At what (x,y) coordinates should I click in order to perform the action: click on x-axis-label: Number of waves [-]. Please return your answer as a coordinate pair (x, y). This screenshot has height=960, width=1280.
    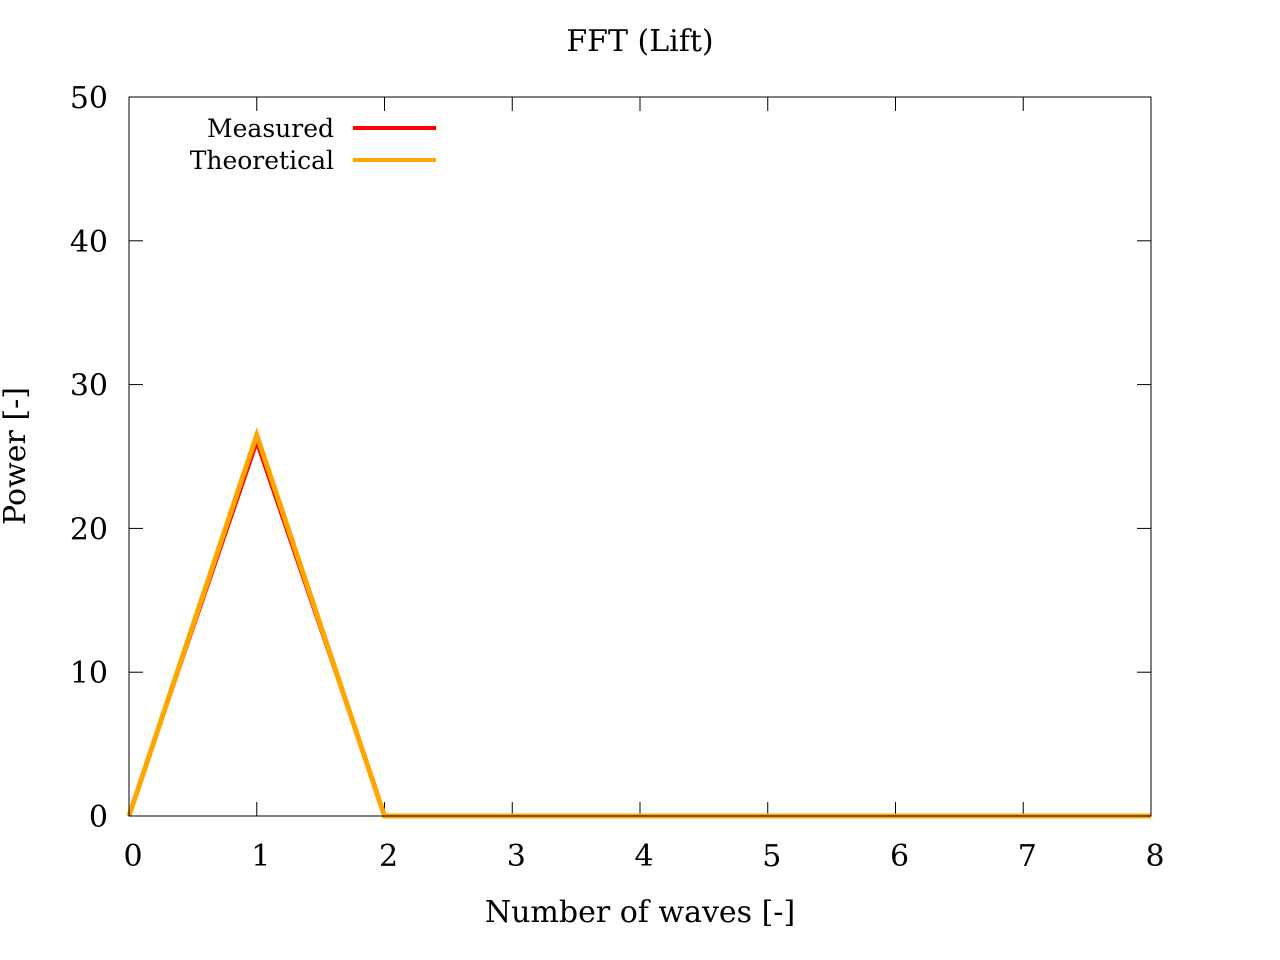
    Looking at the image, I should click on (640, 912).